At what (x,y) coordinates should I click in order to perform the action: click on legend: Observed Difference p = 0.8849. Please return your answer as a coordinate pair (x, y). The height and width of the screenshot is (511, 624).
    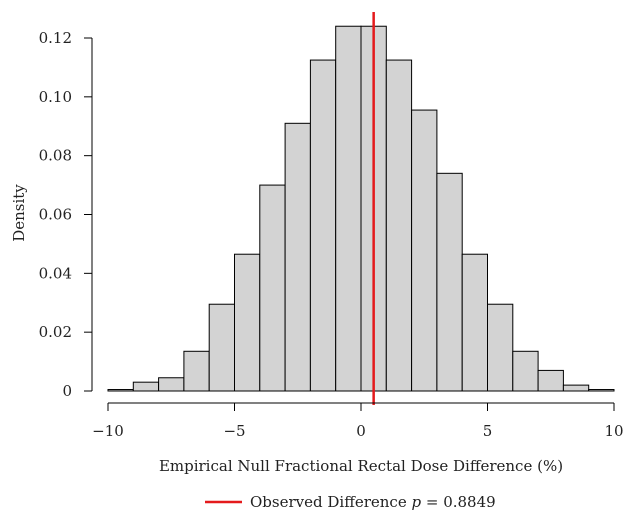
    Looking at the image, I should click on (350, 502).